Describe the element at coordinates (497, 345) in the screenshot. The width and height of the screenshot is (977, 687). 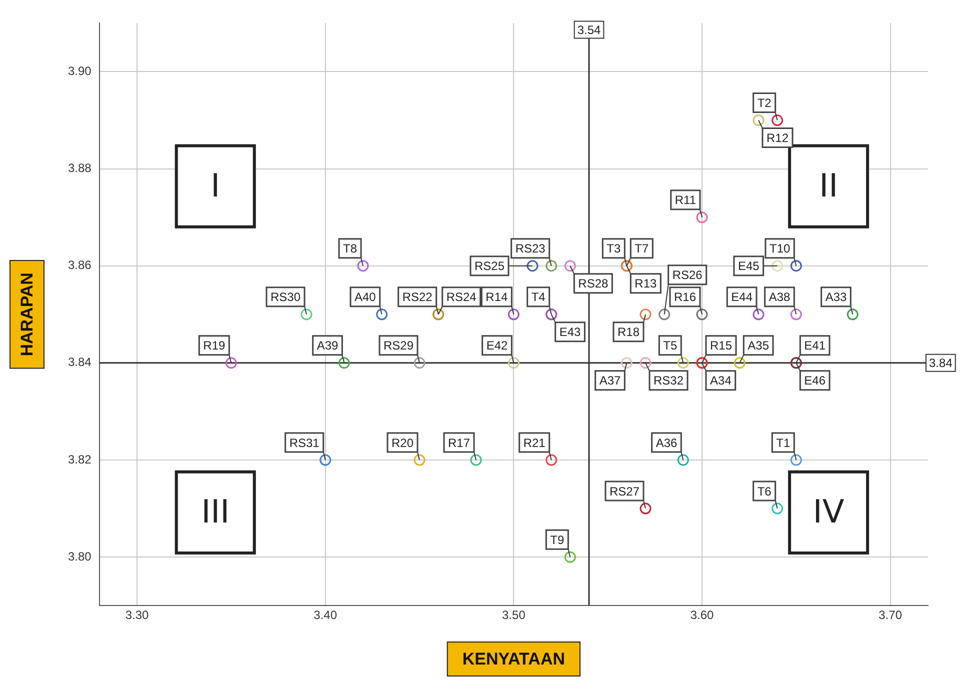
I see `annotation: E42` at that location.